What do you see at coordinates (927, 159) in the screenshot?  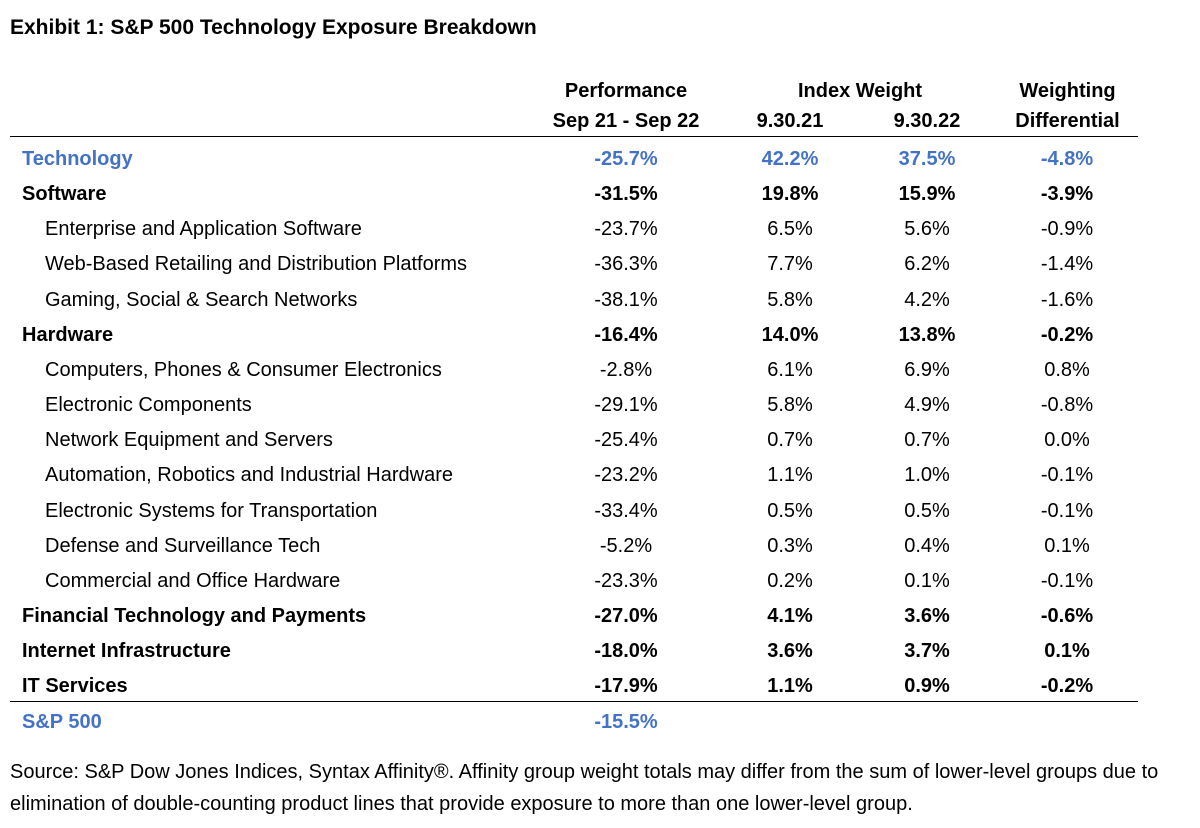 I see `cell-w2022: 37.5%` at bounding box center [927, 159].